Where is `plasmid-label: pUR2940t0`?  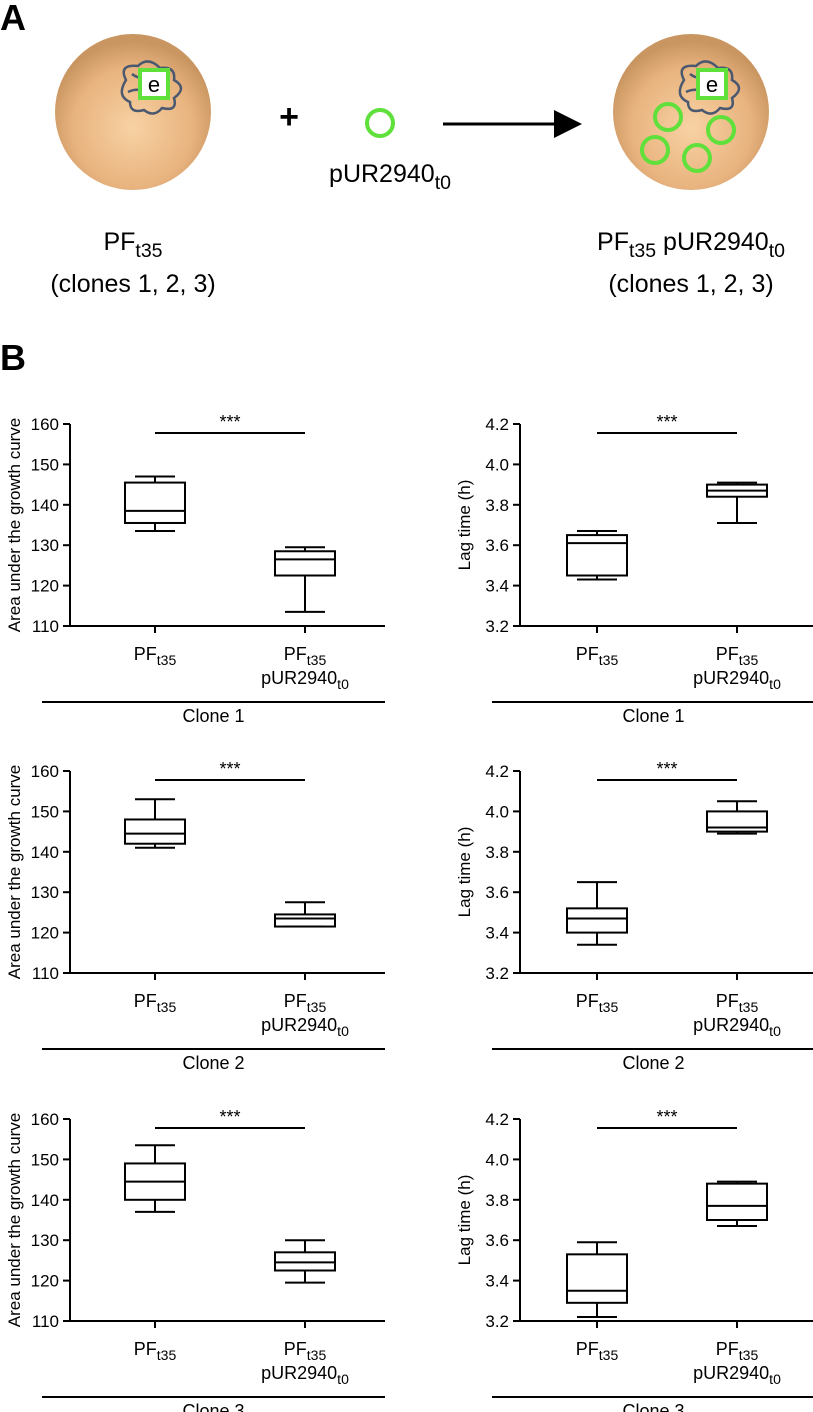
plasmid-label: pUR2940t0 is located at coordinates (390, 177).